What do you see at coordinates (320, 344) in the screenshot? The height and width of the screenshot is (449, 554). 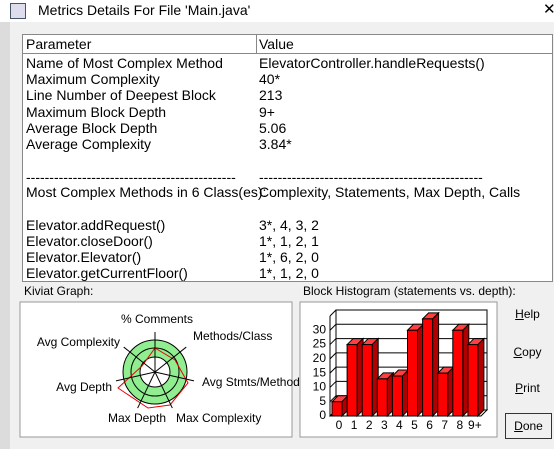 I see `y-tick-label: 25` at bounding box center [320, 344].